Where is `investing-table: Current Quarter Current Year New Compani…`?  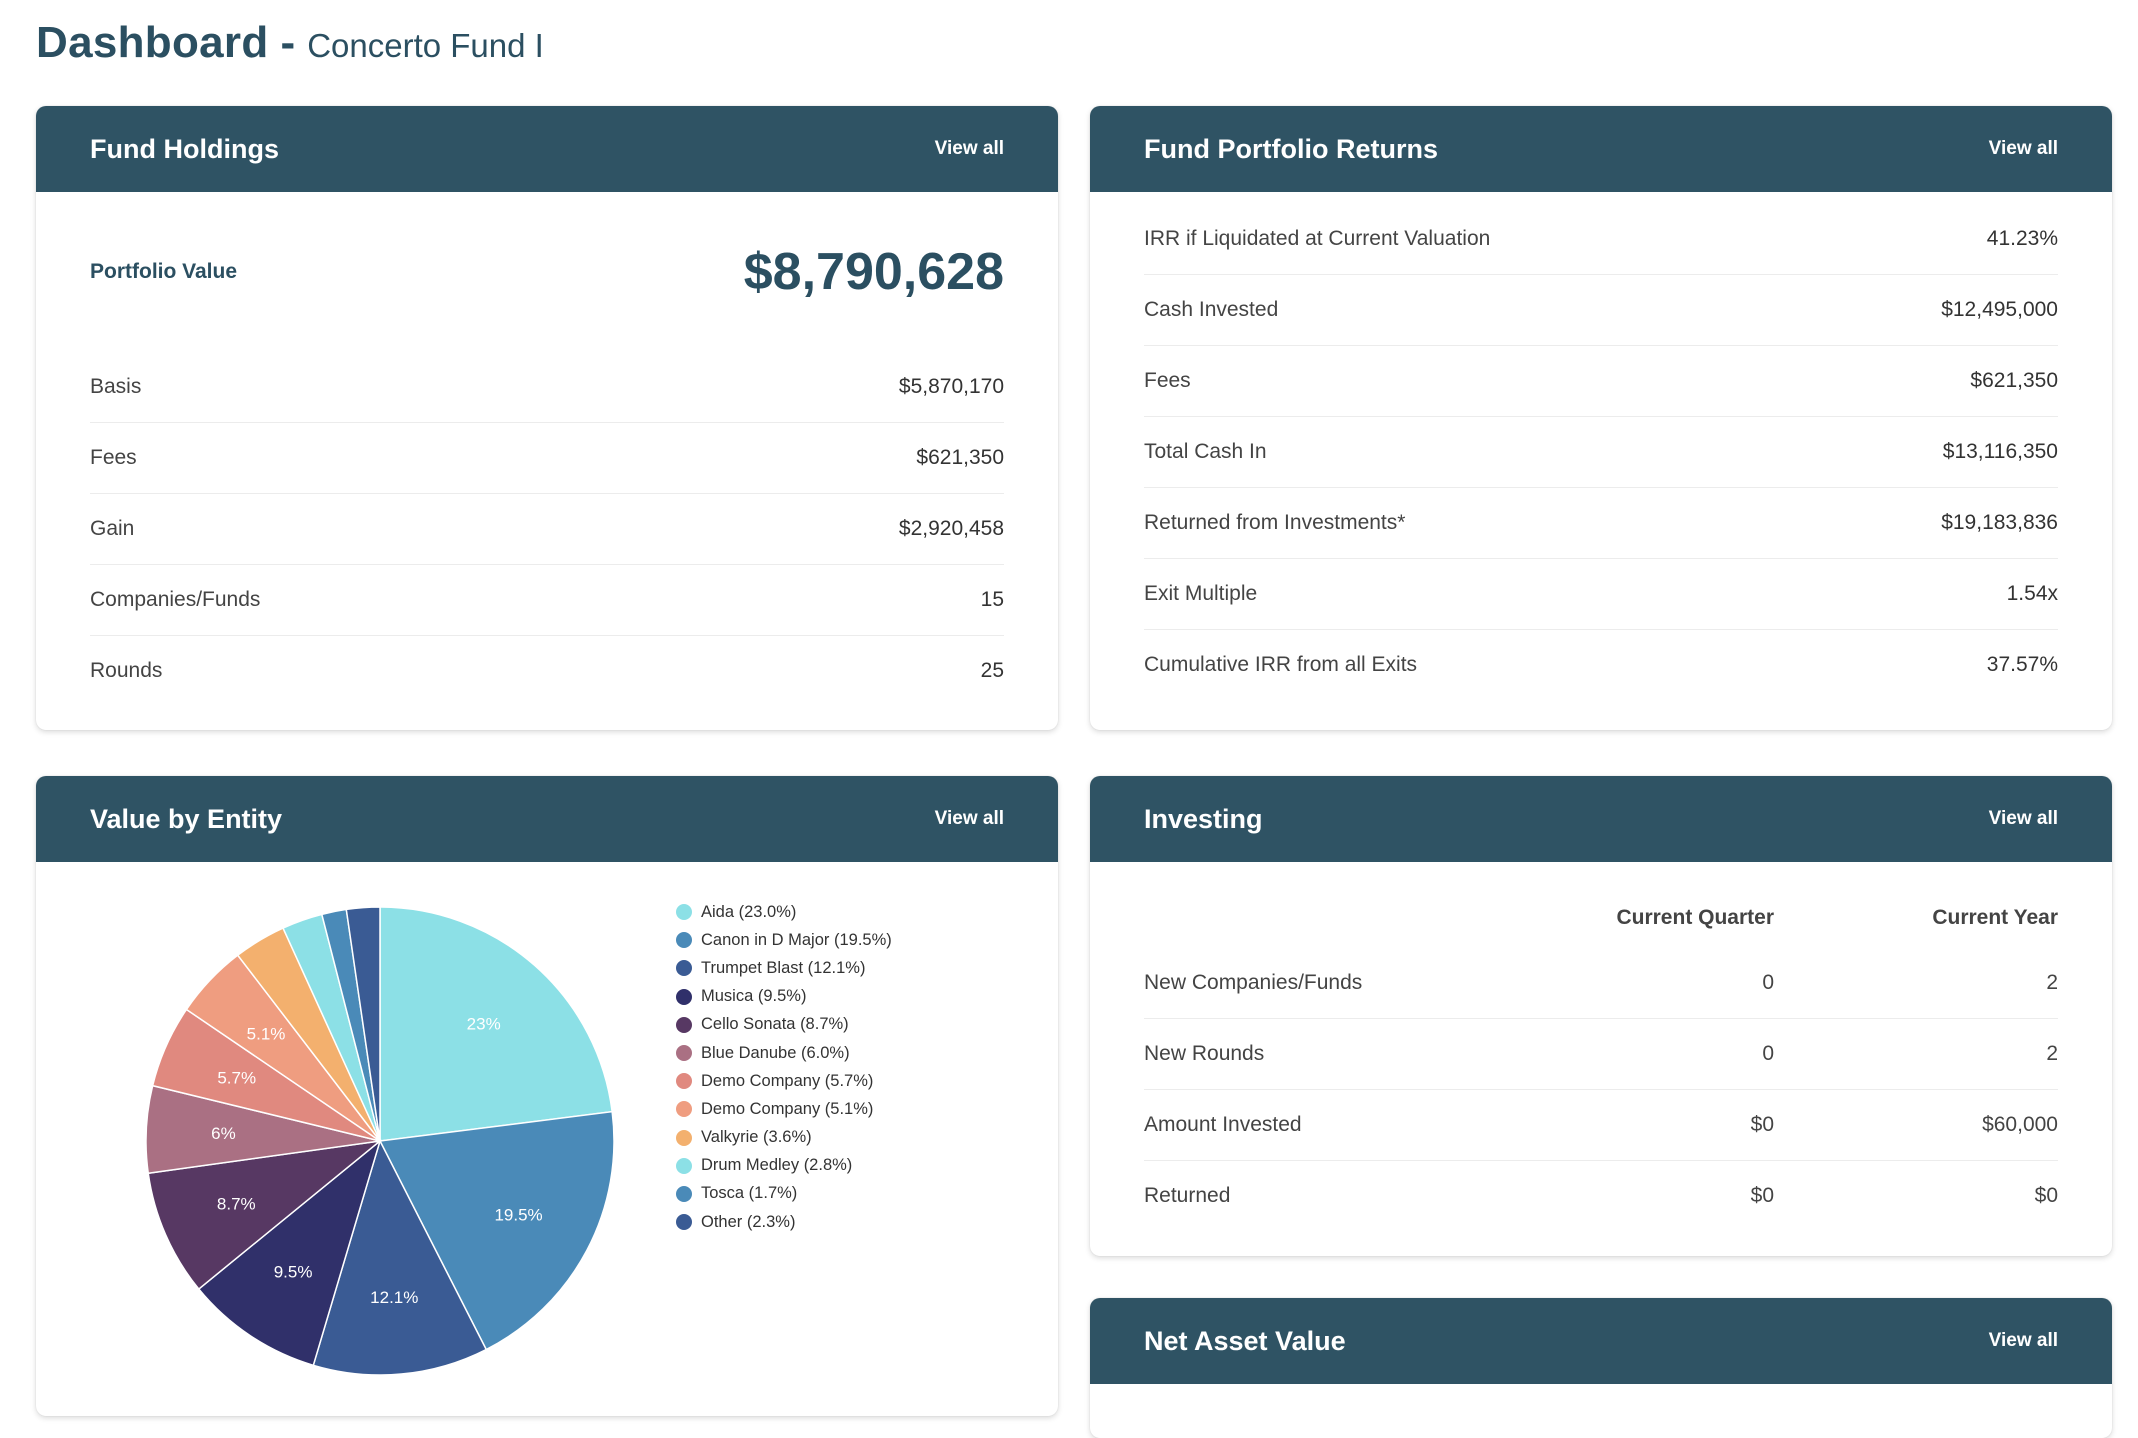
investing-table: Current Quarter Current Year New Compani… is located at coordinates (1601, 1059).